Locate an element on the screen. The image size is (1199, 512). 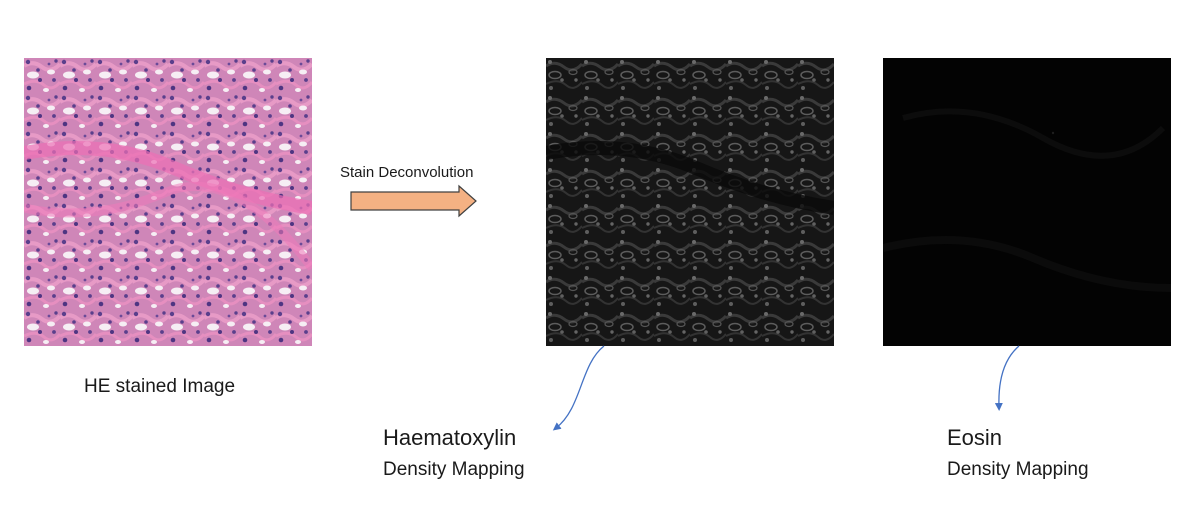
haematoxylin-subtitle: Density Mapping is located at coordinates (454, 469).